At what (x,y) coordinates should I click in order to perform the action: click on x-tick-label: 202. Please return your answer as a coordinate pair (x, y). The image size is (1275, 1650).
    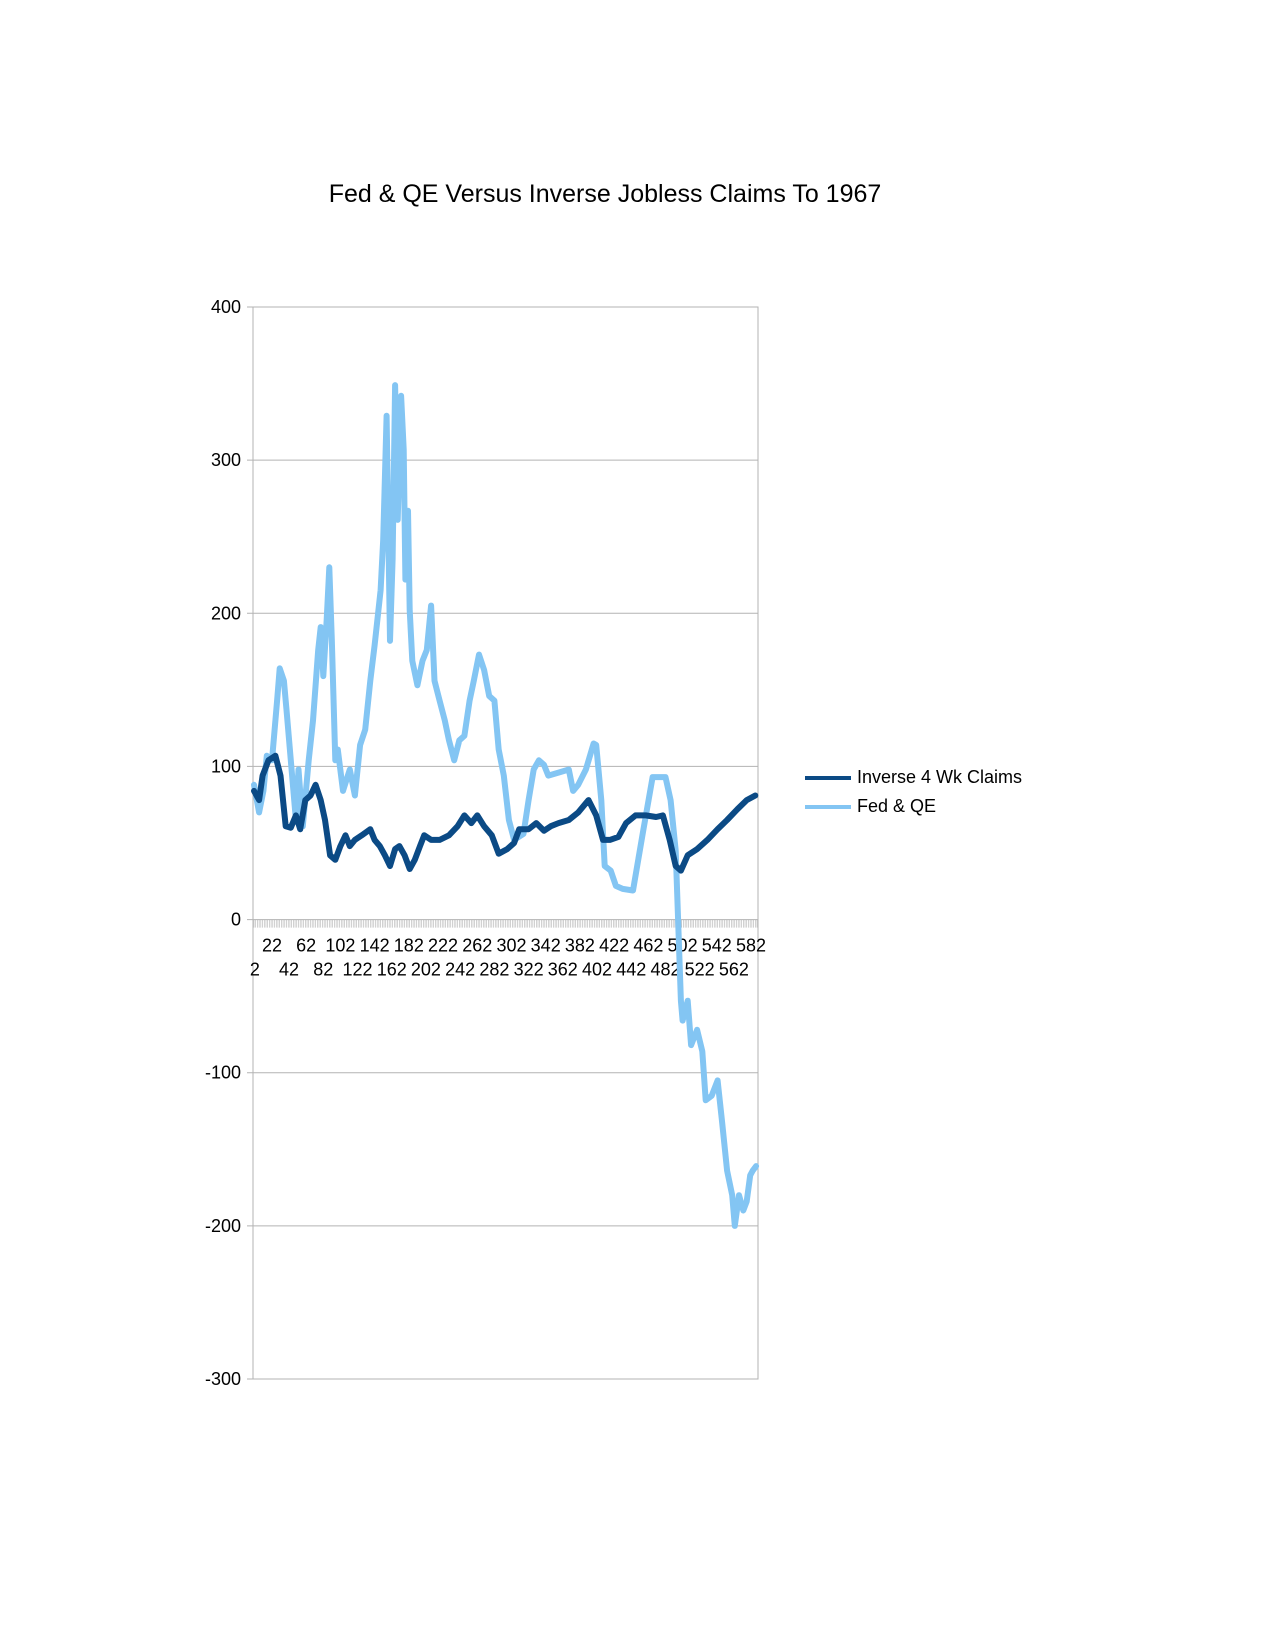
    Looking at the image, I should click on (426, 970).